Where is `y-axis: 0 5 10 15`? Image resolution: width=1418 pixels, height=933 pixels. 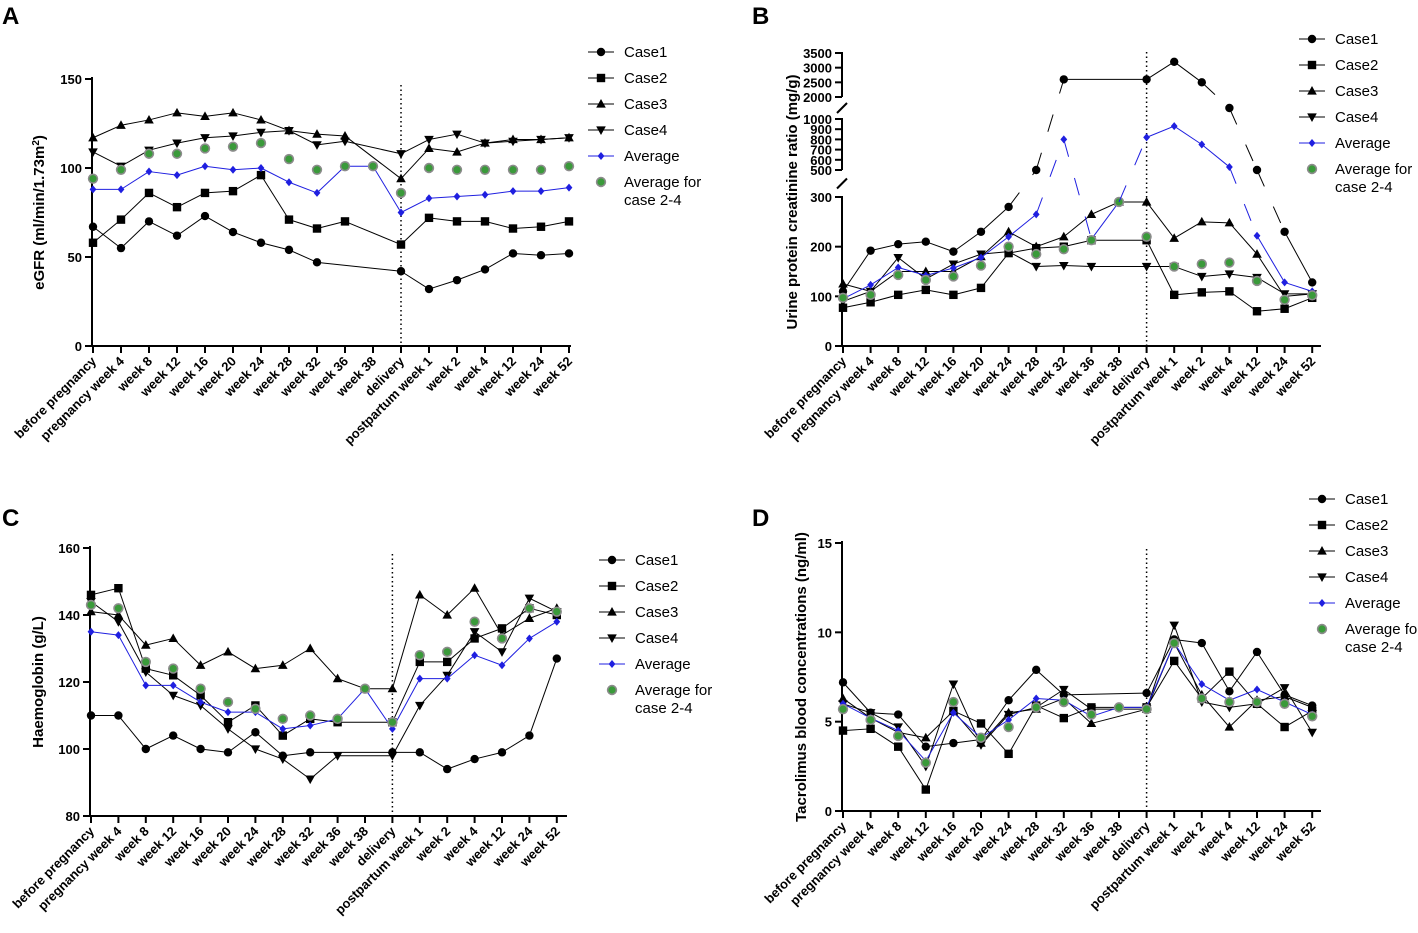
y-axis: 0 5 10 15 is located at coordinates (830, 677).